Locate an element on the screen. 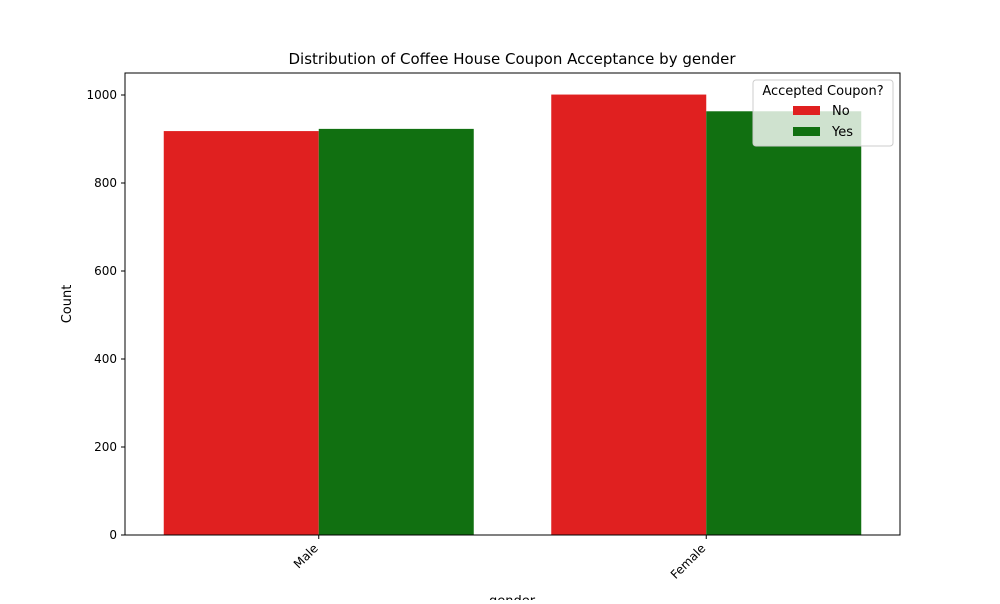  y-tick-label: 400 is located at coordinates (105, 359).